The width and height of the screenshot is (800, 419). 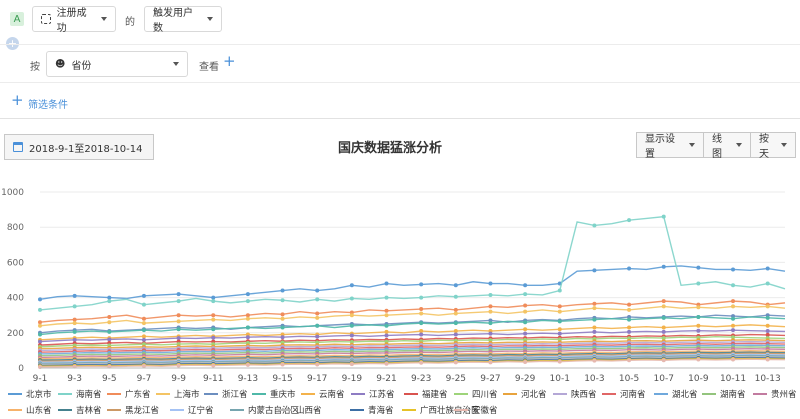 What do you see at coordinates (89, 411) in the screenshot?
I see `legend-label: 吉林省` at bounding box center [89, 411].